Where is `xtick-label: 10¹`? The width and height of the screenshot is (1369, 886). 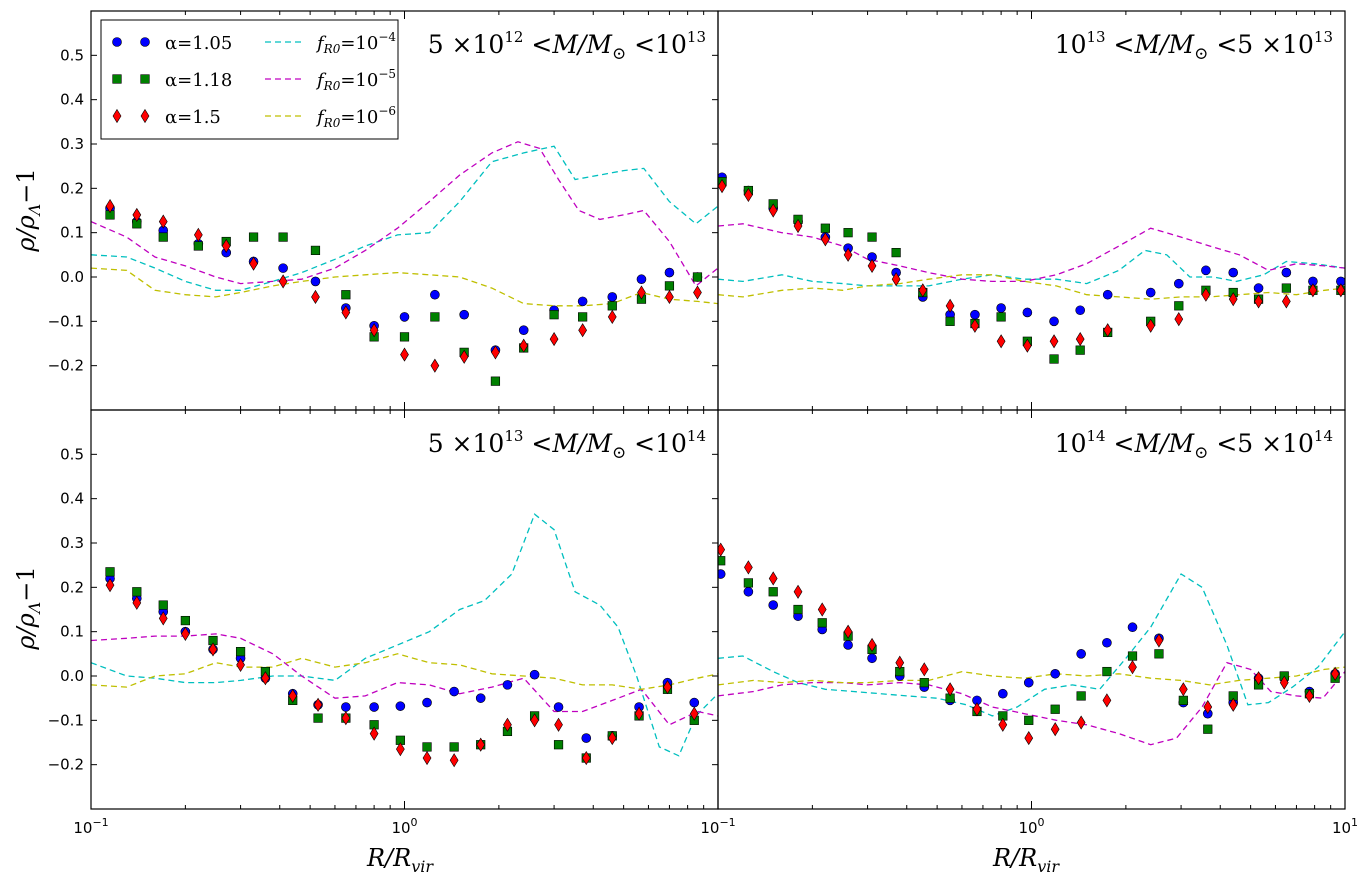 xtick-label: 10¹ is located at coordinates (1345, 826).